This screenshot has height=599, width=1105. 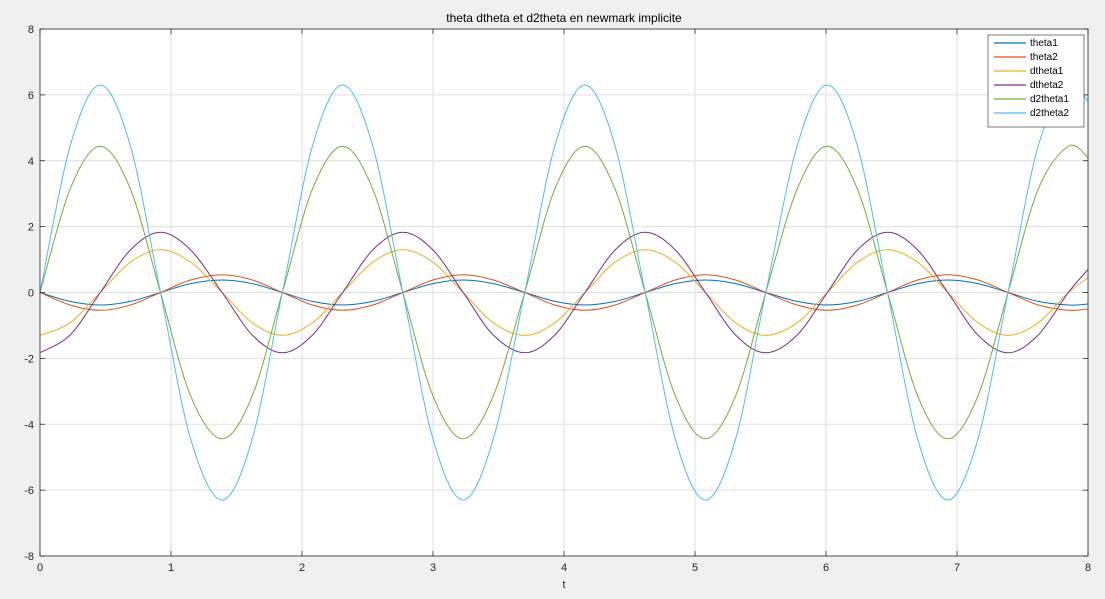 I want to click on series-line-theta1, so click(x=564, y=292).